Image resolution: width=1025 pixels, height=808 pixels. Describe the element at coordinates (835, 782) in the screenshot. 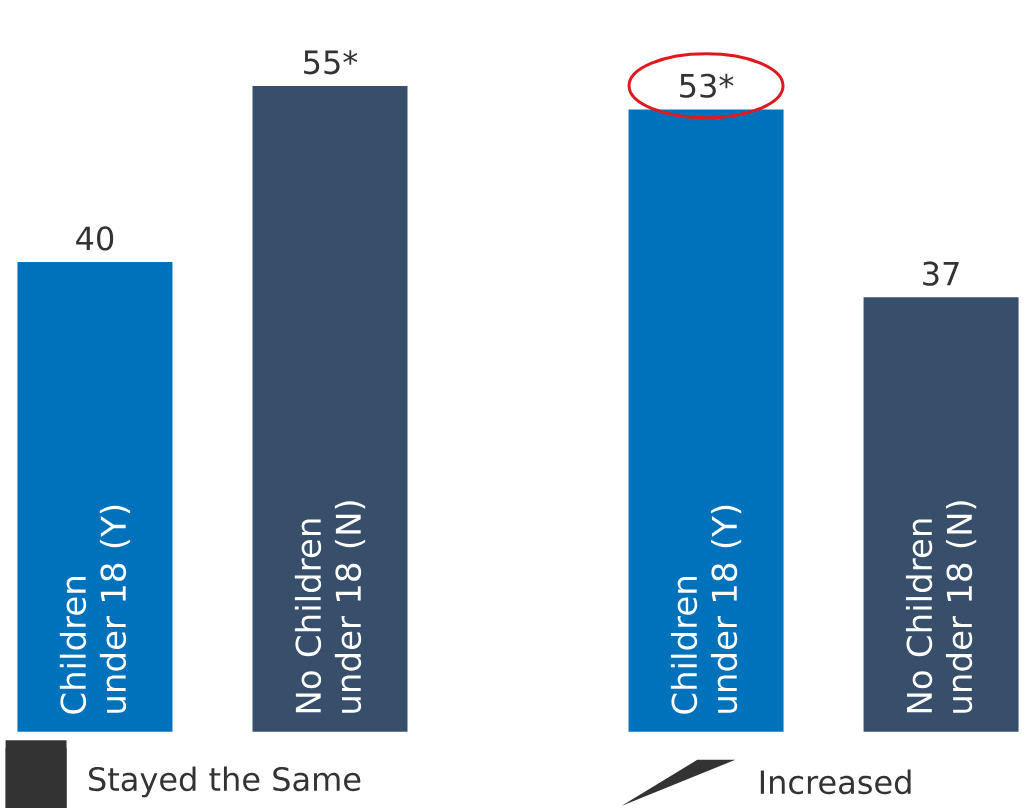

I see `text: Increased` at that location.